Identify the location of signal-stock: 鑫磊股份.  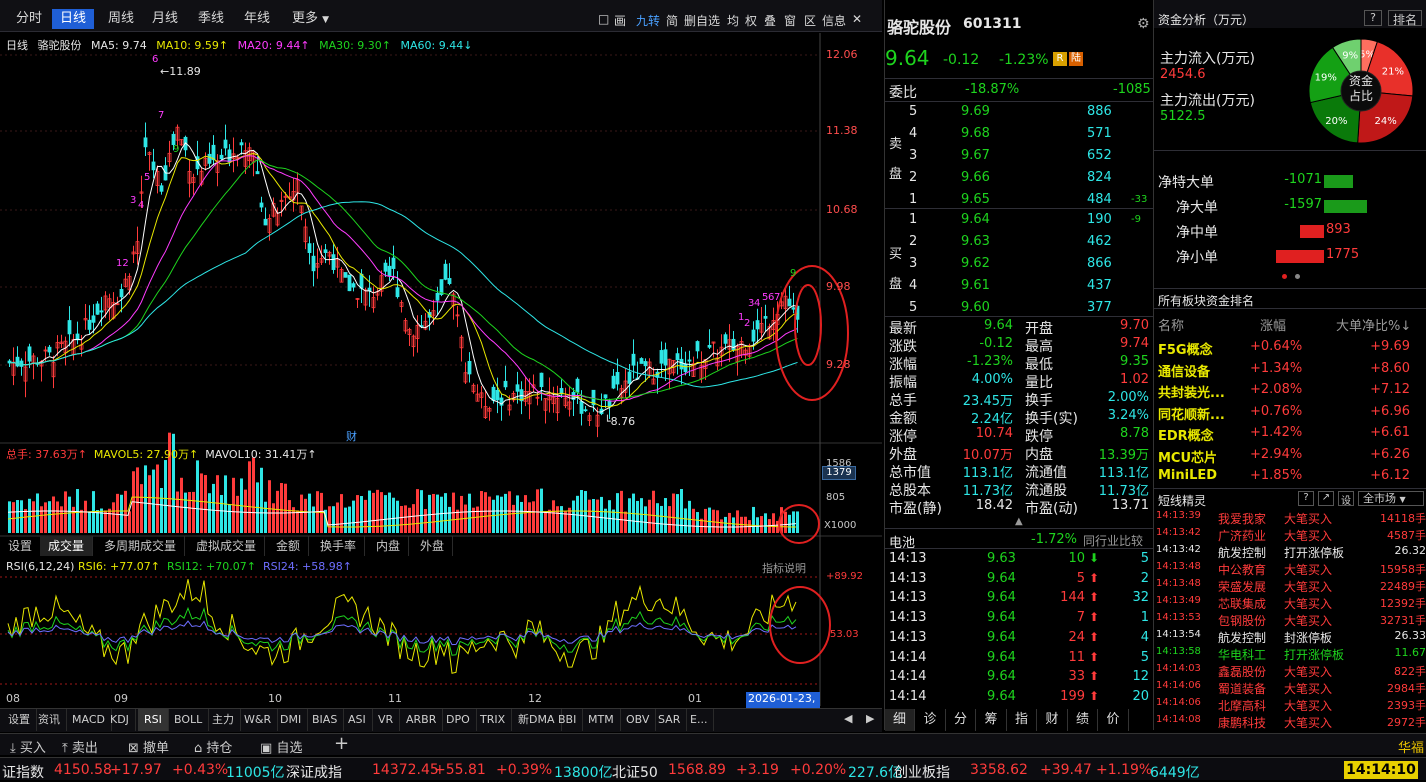
(1242, 672).